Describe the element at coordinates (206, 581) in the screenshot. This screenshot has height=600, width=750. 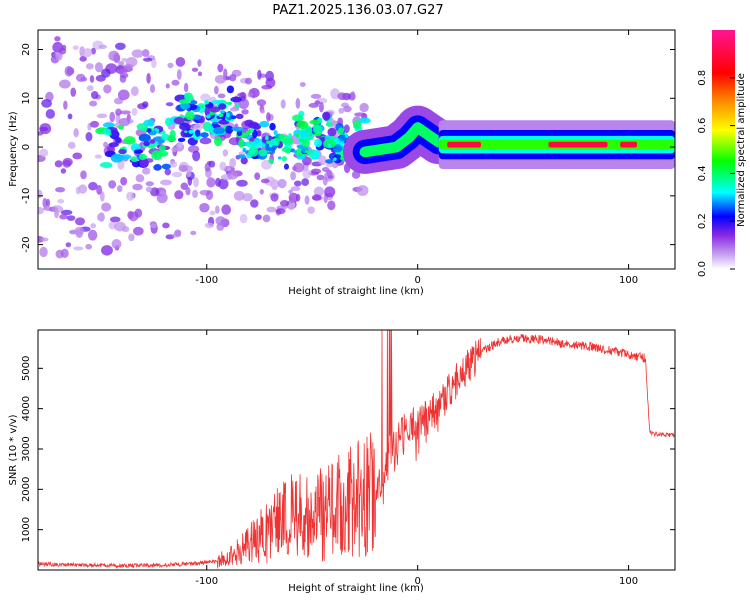
I see `snr-xtick-label: -100` at that location.